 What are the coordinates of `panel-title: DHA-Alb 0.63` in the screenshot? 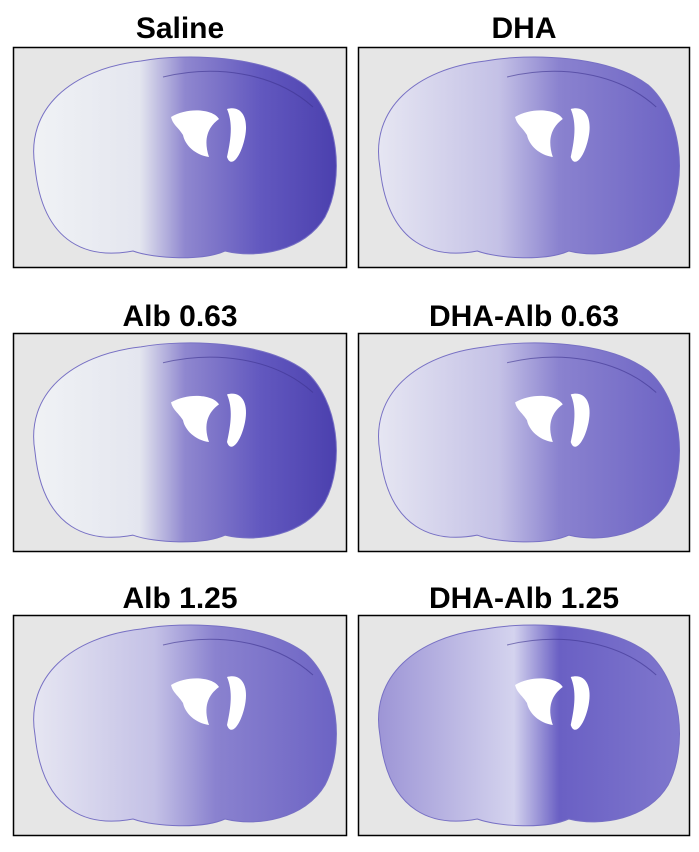 It's located at (524, 316).